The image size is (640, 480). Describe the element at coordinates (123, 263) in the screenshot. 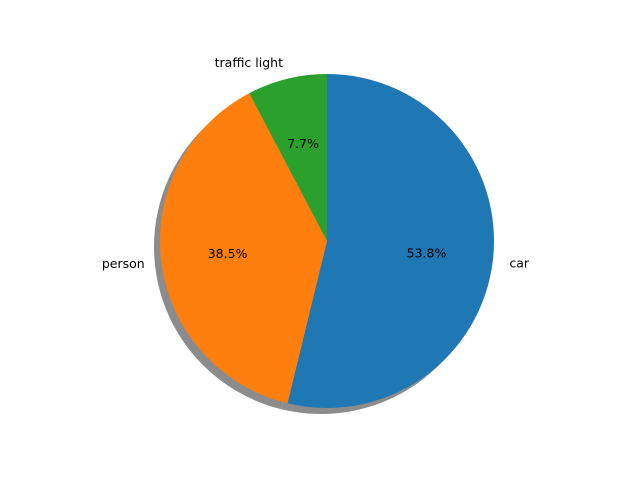

I see `pie-label-person: person` at that location.